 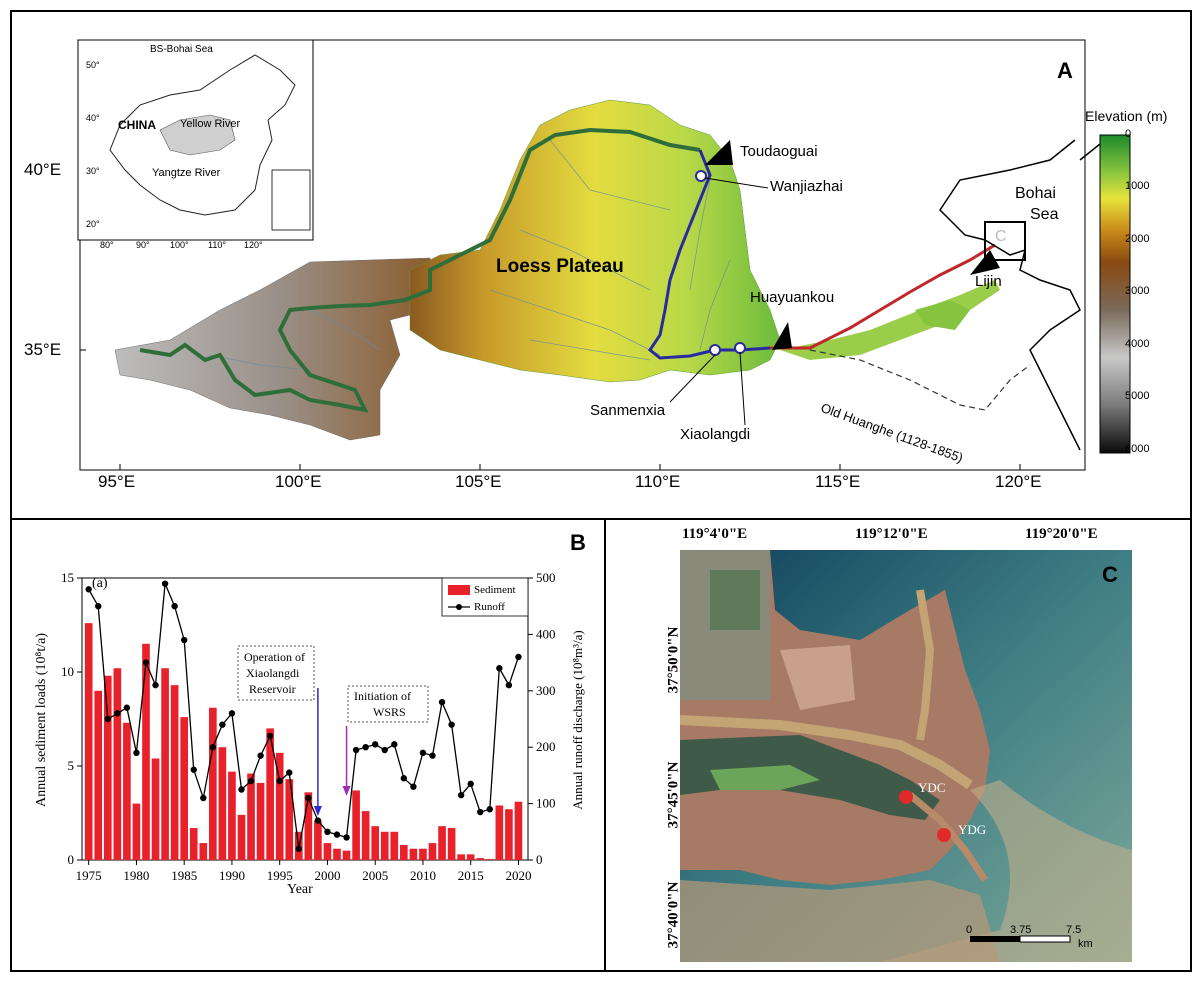 What do you see at coordinates (93, 224) in the screenshot?
I see `inset-lat-20: 20°` at bounding box center [93, 224].